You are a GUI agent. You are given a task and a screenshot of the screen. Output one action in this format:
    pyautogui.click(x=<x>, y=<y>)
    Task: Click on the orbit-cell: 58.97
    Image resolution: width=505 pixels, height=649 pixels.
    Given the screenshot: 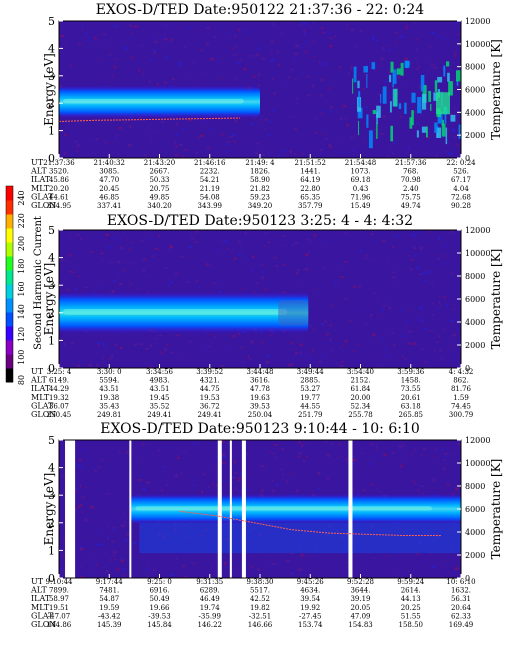 What is the action you would take?
    pyautogui.click(x=59, y=599)
    